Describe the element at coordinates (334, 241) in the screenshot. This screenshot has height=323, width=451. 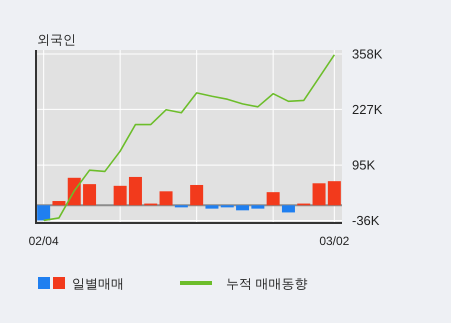
I see `x-tick-label: 03/02` at that location.